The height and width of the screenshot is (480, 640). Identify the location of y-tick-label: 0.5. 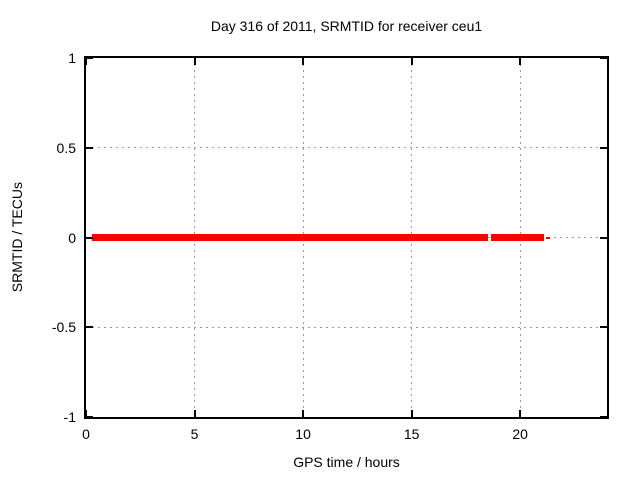
(66, 147).